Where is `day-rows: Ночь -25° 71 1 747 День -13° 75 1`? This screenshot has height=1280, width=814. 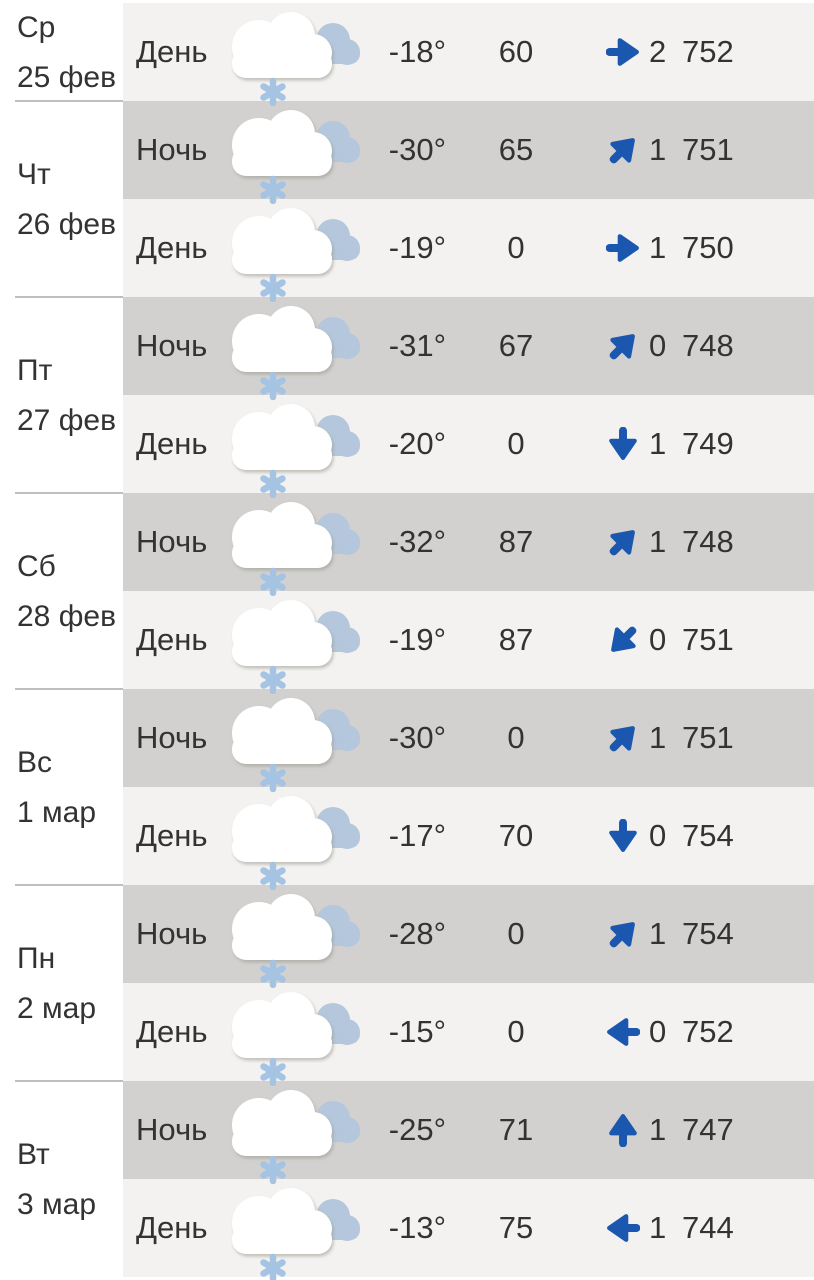 day-rows: Ночь -25° 71 1 747 День -13° 75 1 is located at coordinates (468, 1179).